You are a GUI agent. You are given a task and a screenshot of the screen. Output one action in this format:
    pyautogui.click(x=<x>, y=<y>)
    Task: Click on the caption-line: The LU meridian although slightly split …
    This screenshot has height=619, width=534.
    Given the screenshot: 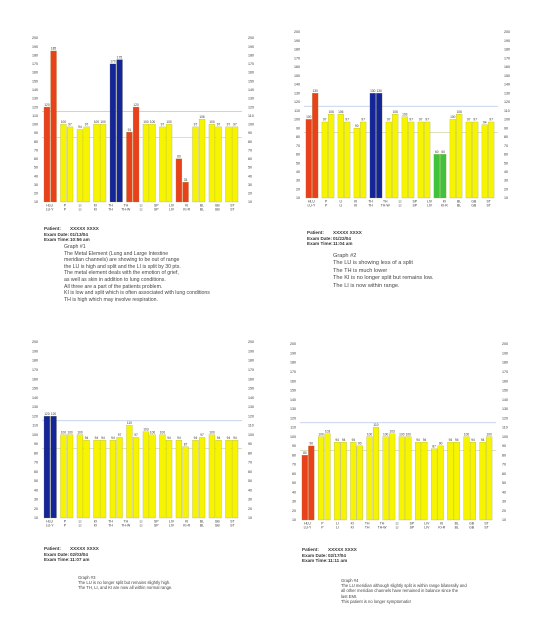 What is the action you would take?
    pyautogui.click(x=404, y=586)
    